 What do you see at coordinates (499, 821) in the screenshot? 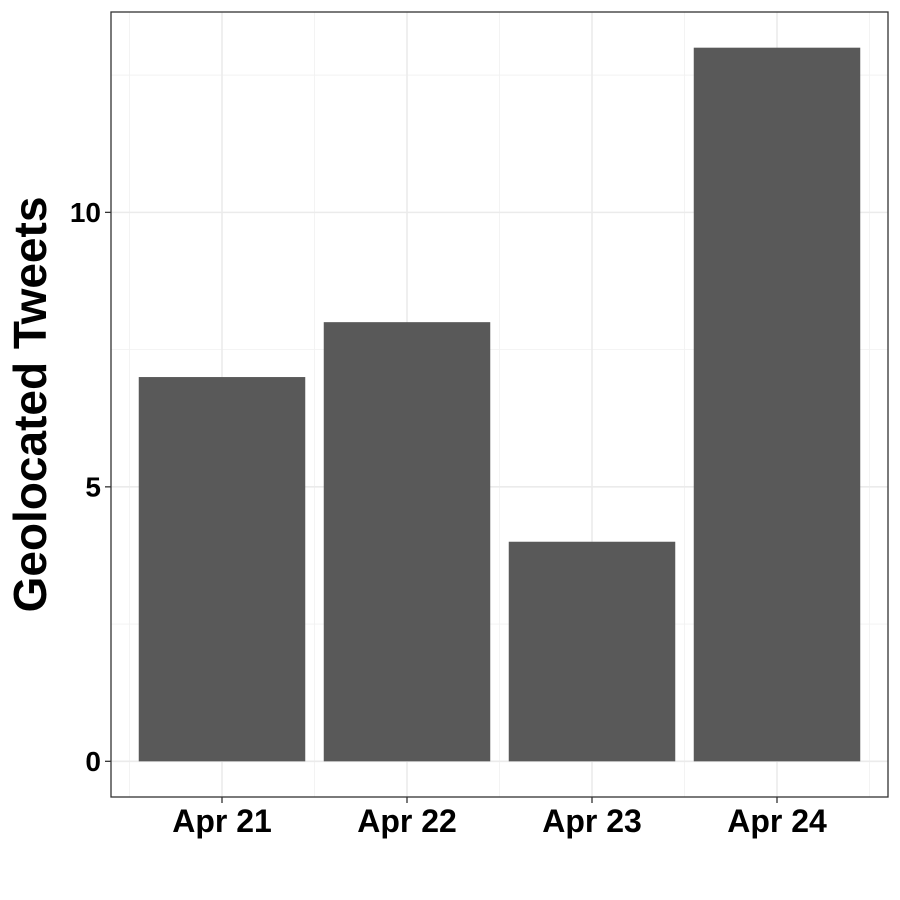
I see `x-axis-tick-labels: Apr 21 Apr 22 Apr 23 Apr 24` at bounding box center [499, 821].